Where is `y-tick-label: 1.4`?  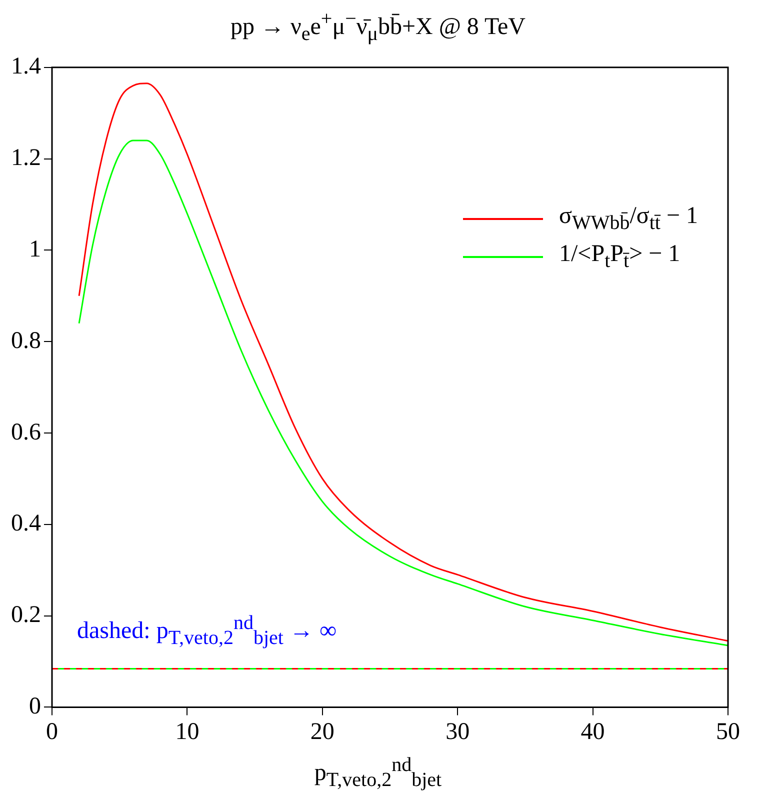 y-tick-label: 1.4 is located at coordinates (26, 67).